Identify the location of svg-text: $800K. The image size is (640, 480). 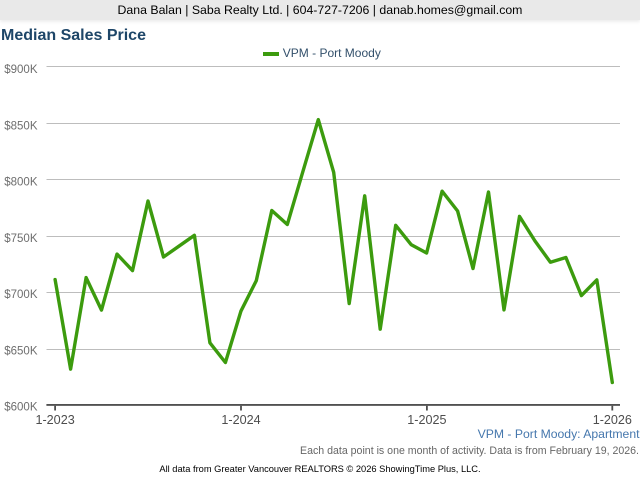
(21, 183).